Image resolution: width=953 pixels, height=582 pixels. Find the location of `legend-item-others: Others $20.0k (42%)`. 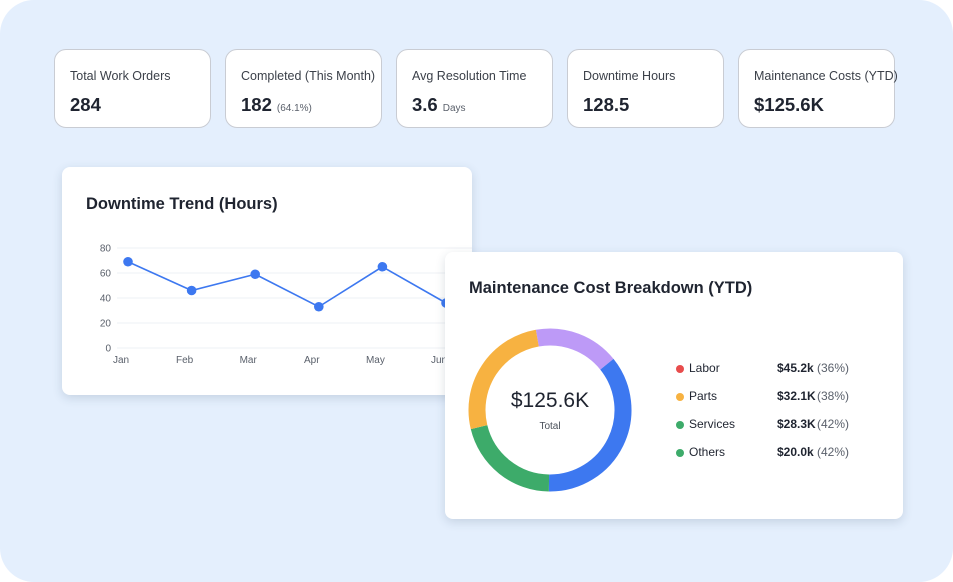

legend-item-others: Others $20.0k (42%) is located at coordinates (776, 458).